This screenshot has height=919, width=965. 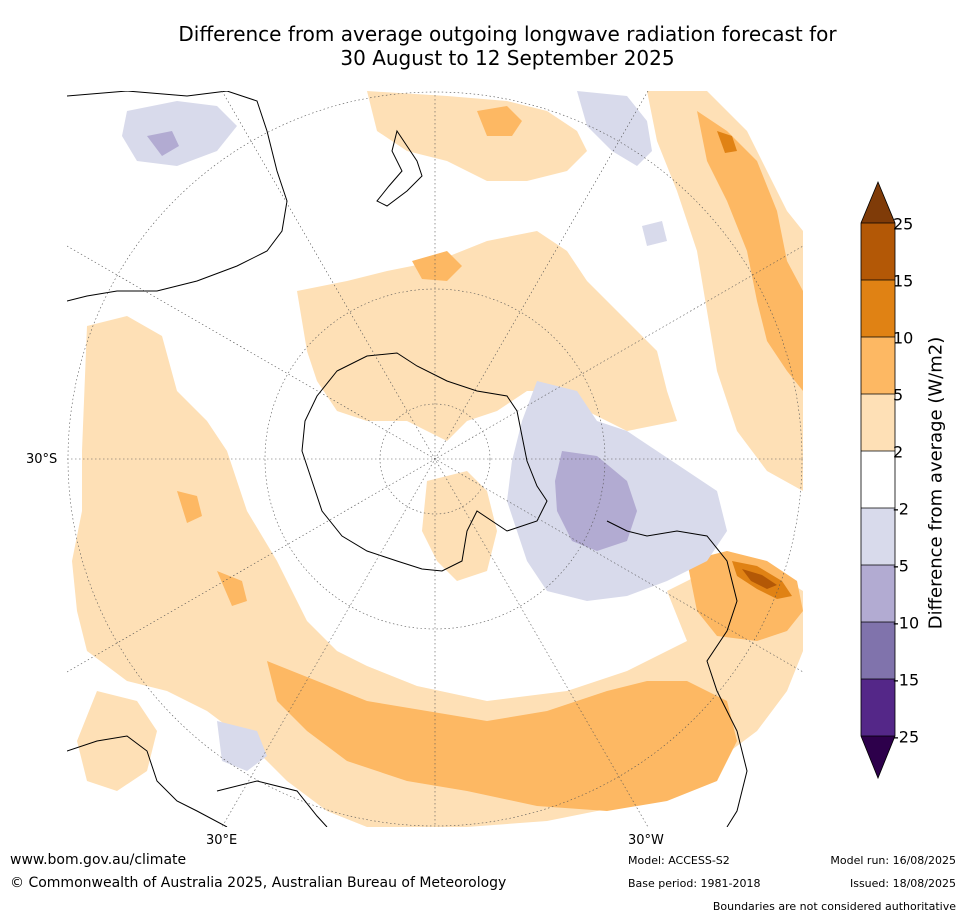 I want to click on colorbar-tick: 25, so click(x=903, y=224).